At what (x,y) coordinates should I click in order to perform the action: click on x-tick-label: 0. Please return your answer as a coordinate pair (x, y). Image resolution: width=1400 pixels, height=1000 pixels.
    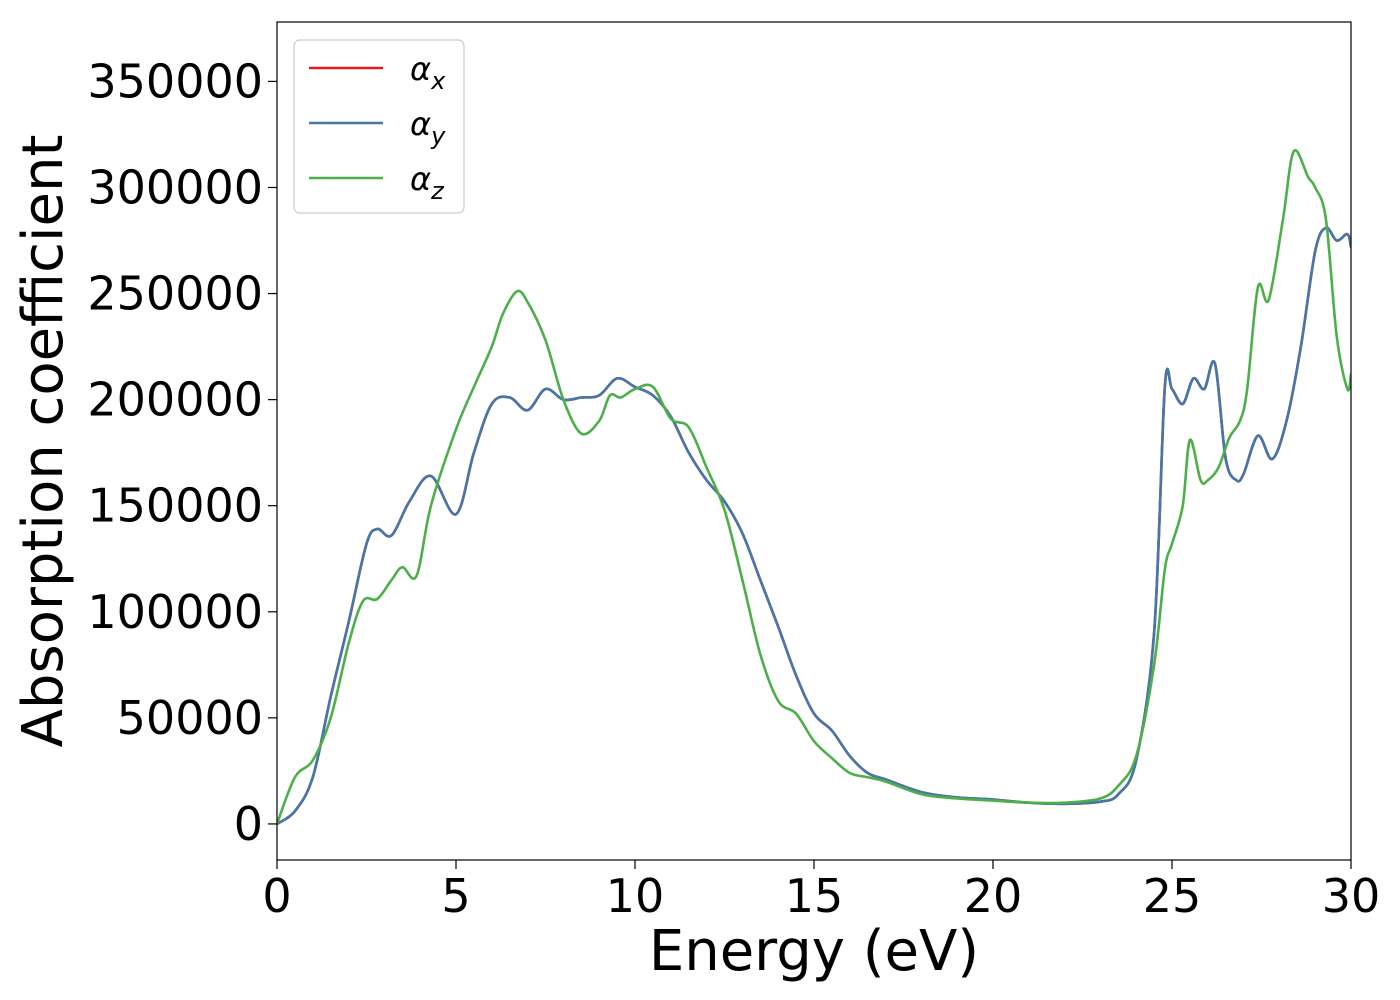
    Looking at the image, I should click on (276, 896).